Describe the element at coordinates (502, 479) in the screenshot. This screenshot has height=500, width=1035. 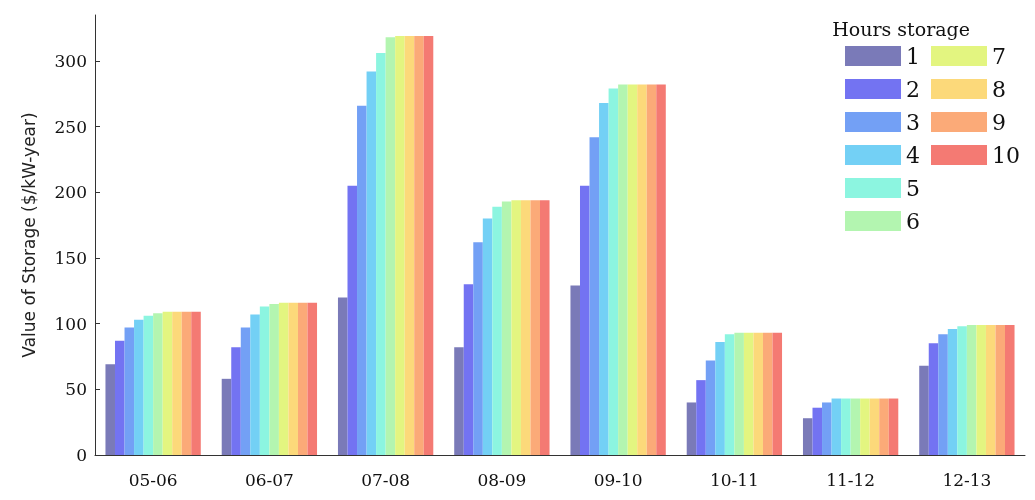
I see `x-tick-label: 08-09` at that location.